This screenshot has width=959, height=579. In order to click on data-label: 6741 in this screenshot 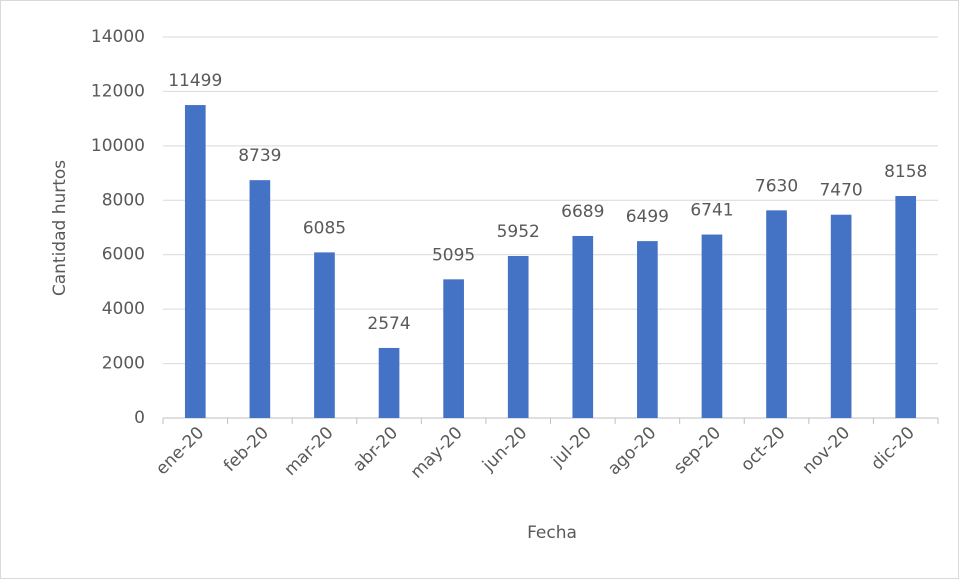, I will do `click(711, 211)`.